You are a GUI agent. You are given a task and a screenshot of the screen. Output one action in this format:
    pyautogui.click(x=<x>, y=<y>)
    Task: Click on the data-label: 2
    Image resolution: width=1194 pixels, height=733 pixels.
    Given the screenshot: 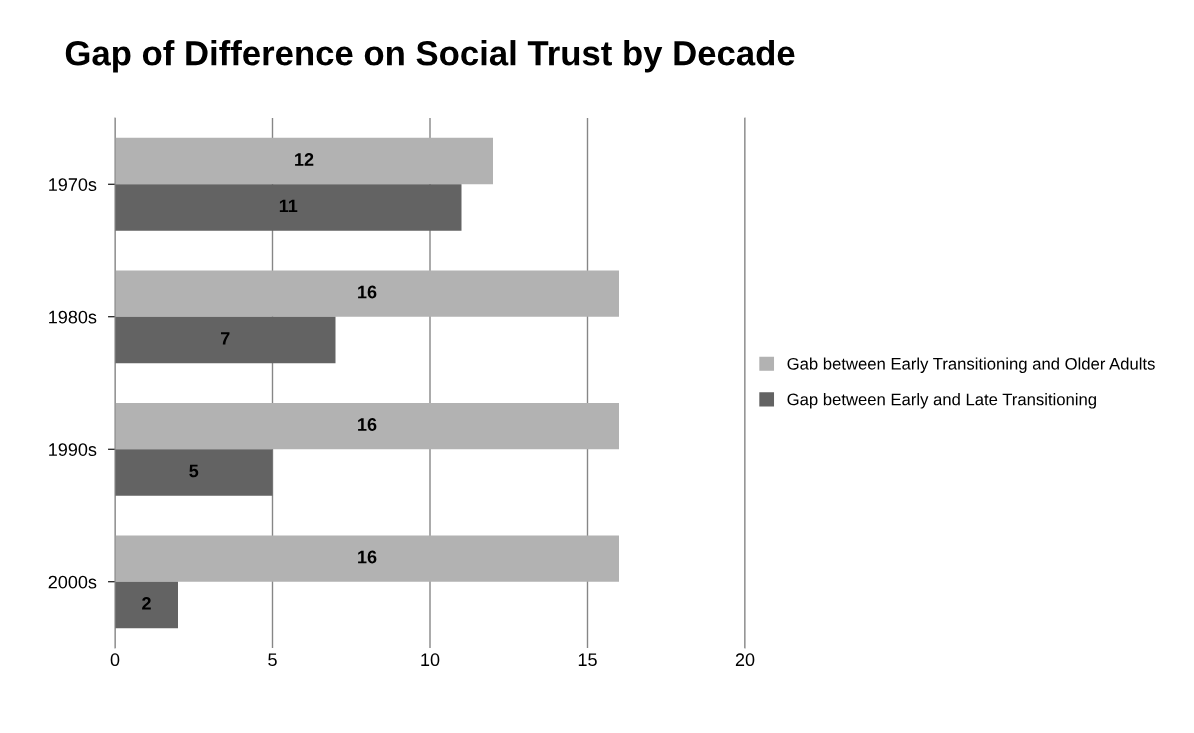 What is the action you would take?
    pyautogui.click(x=146, y=603)
    